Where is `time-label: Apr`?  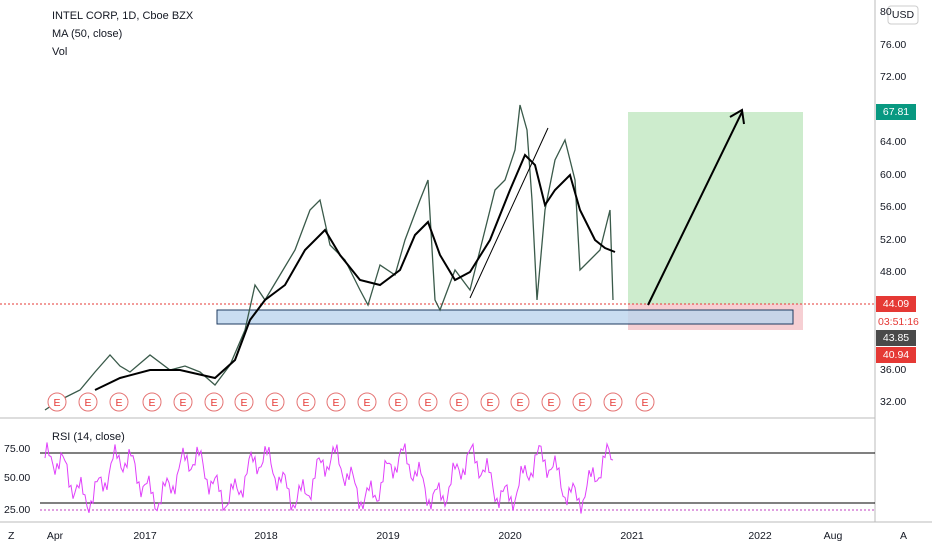
time-label: Apr is located at coordinates (55, 536).